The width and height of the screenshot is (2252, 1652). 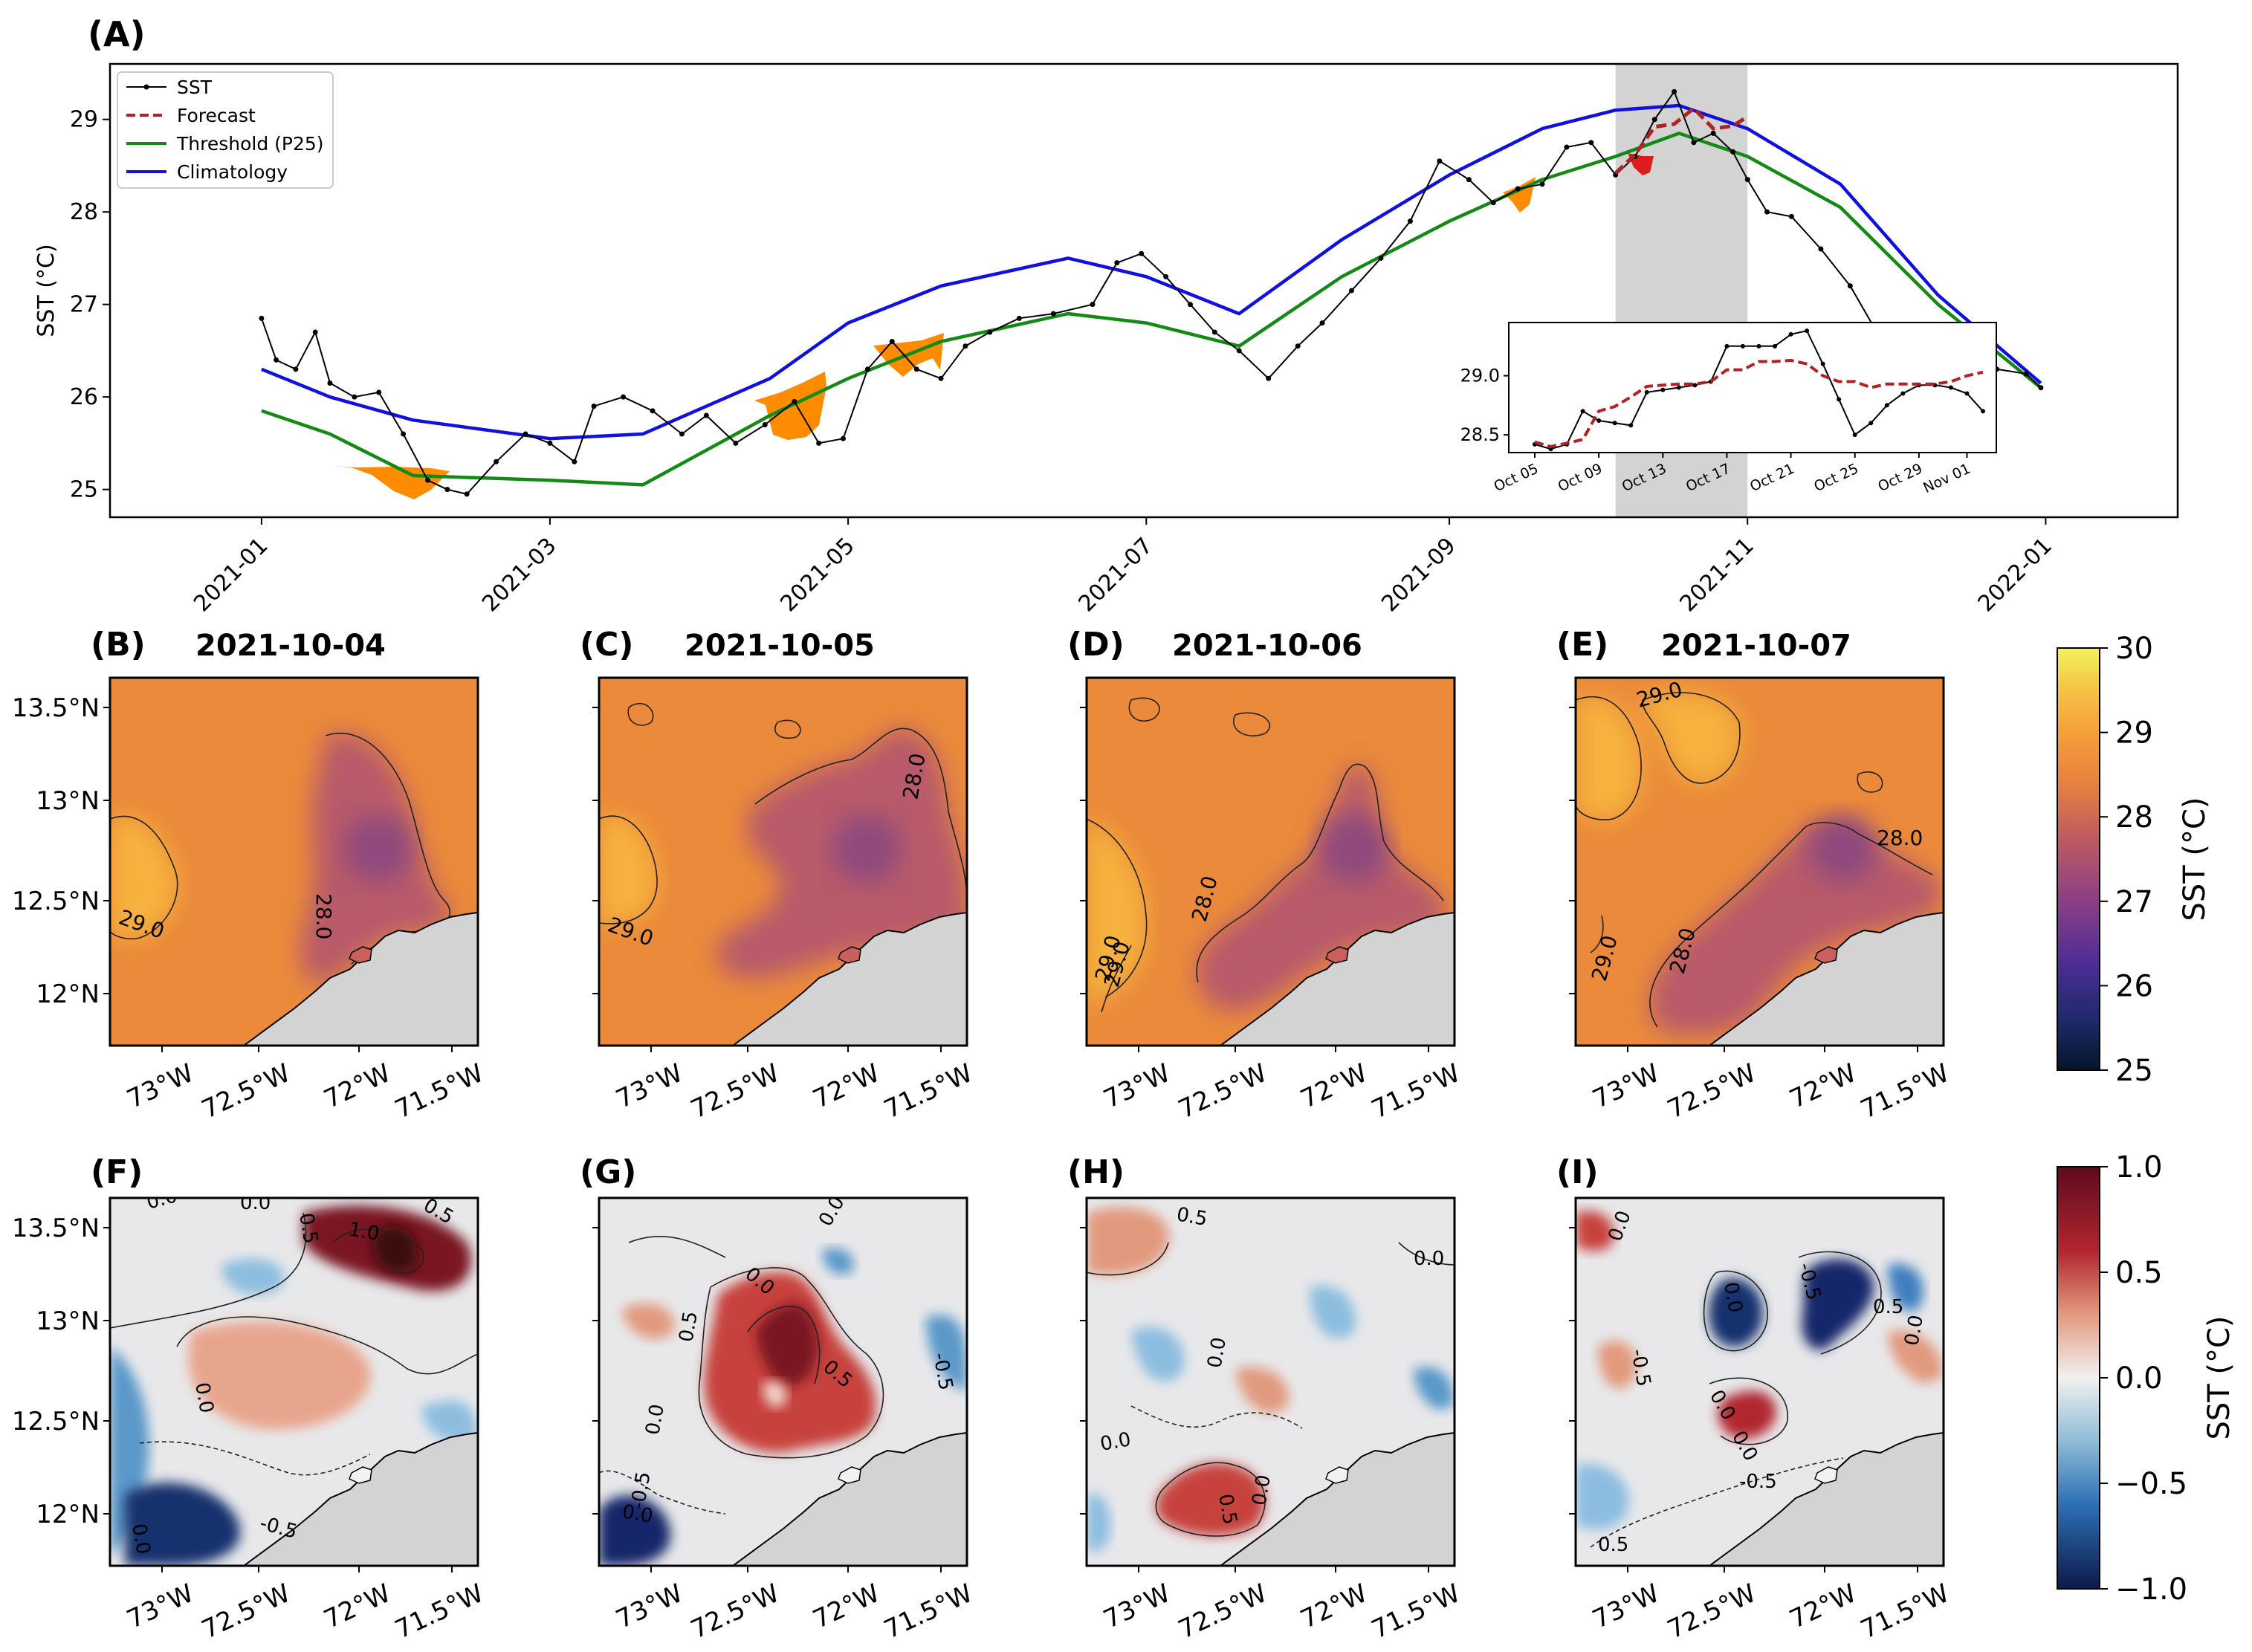 I want to click on colorbar-anomaly-tick-label: −0.5, so click(x=2151, y=1484).